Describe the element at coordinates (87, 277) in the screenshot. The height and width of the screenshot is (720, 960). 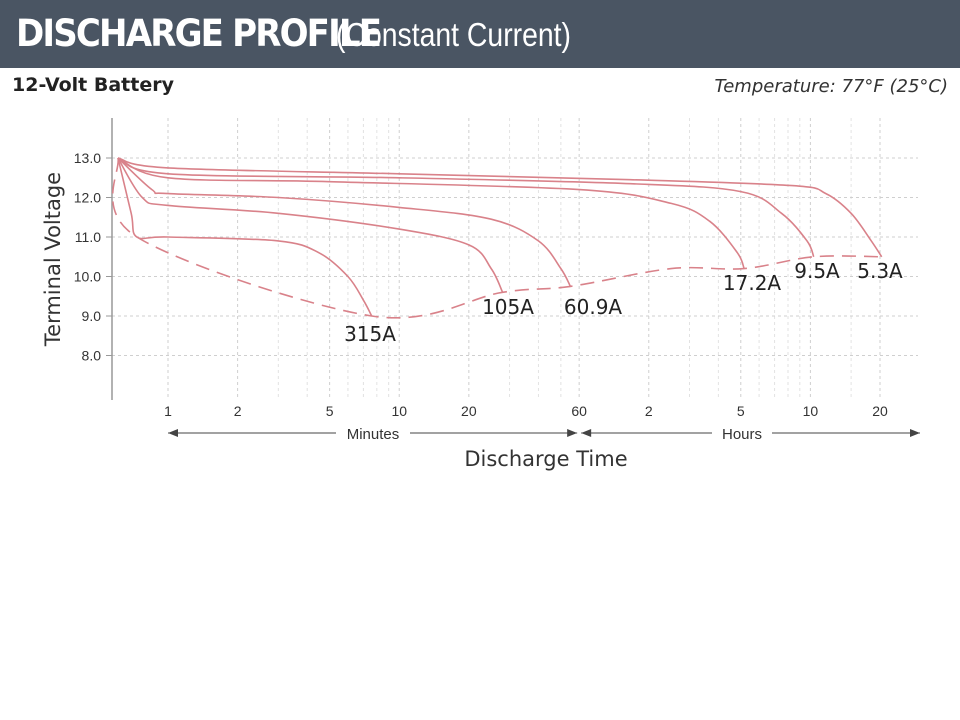
I see `y-tick-label: 10.0` at that location.